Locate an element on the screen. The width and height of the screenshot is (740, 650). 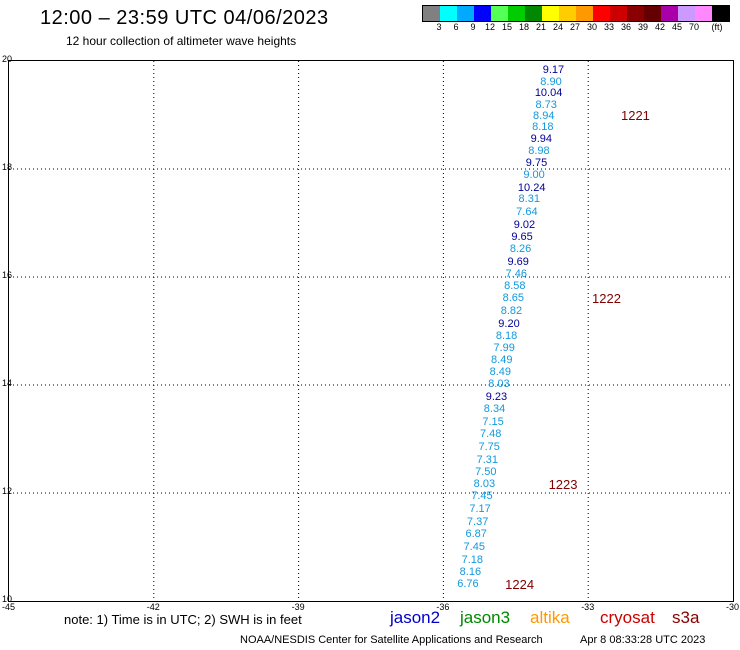
wave-height-reading: 9.65 is located at coordinates (522, 237).